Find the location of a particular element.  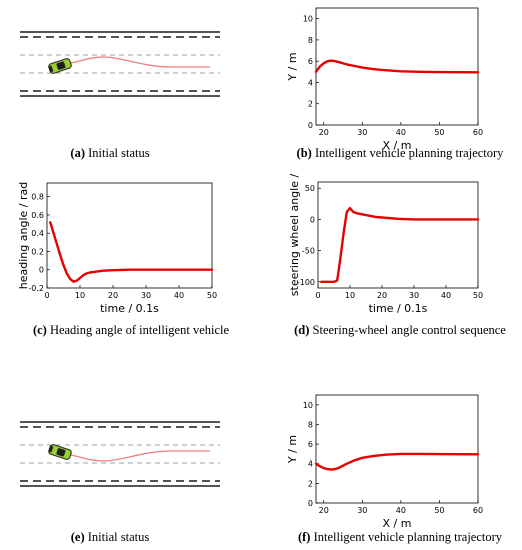

caption-c: (c) Heading angle of intelligent vehicle is located at coordinates (131, 330).